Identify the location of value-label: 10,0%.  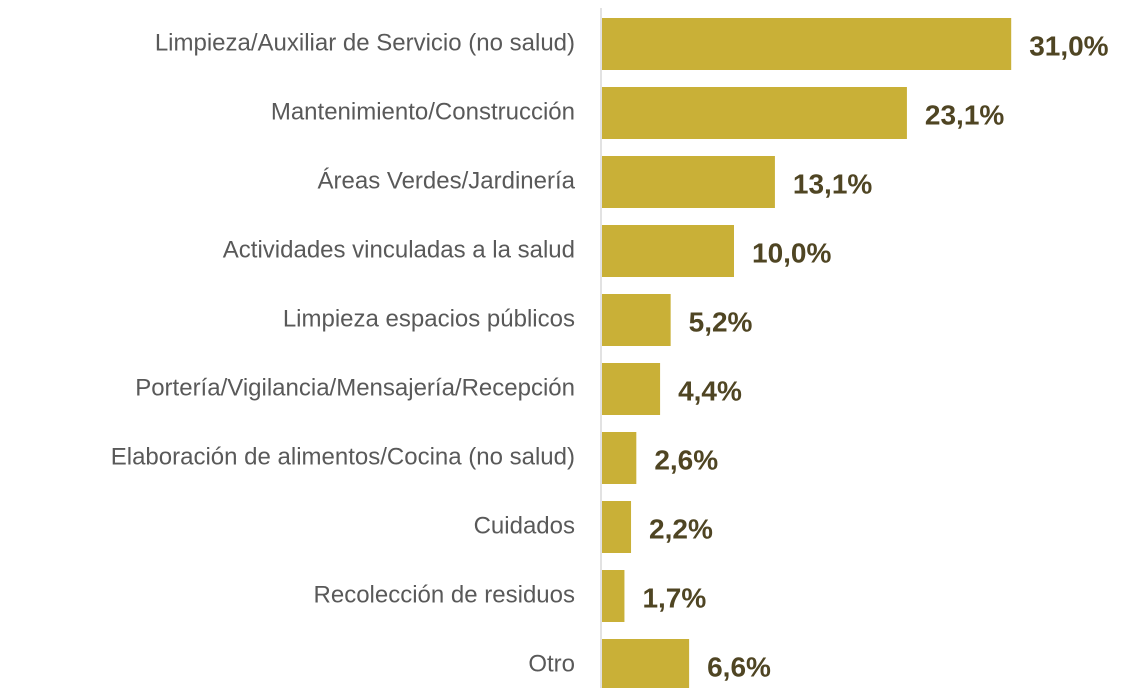
(791, 252).